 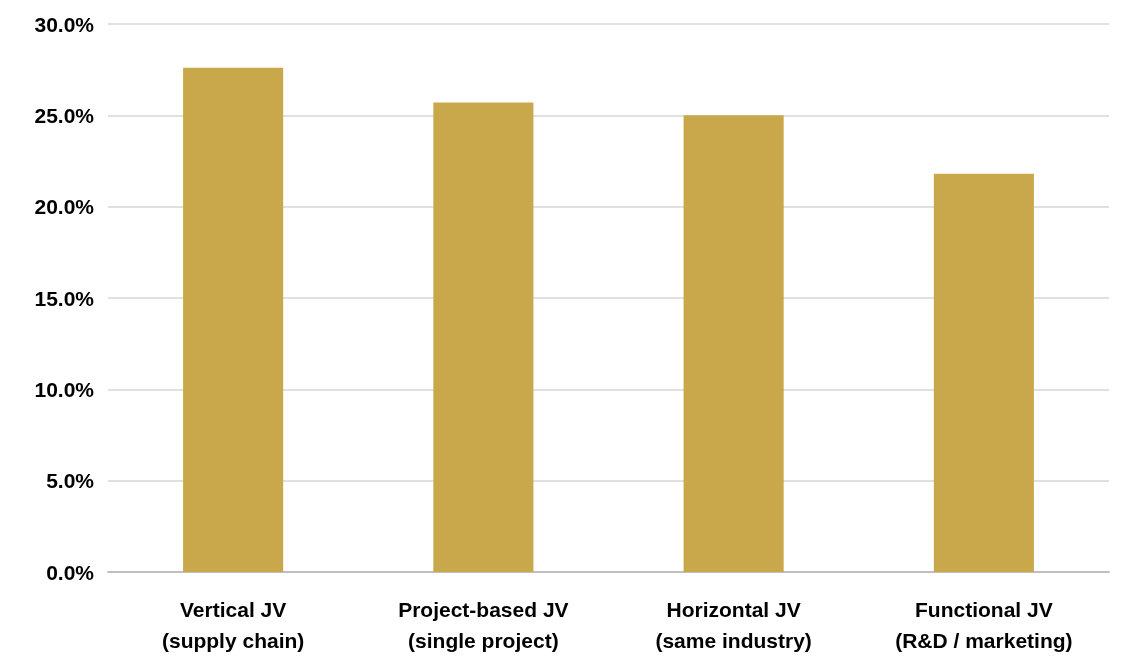 I want to click on x-tick-label: Vertical JV (supply chain), so click(x=233, y=625).